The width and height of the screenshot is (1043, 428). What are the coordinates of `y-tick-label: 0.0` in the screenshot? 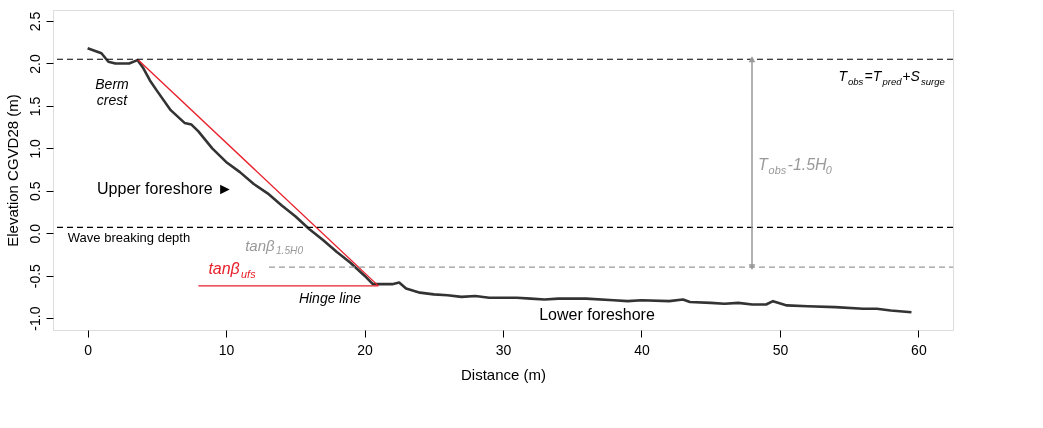 It's located at (34, 233).